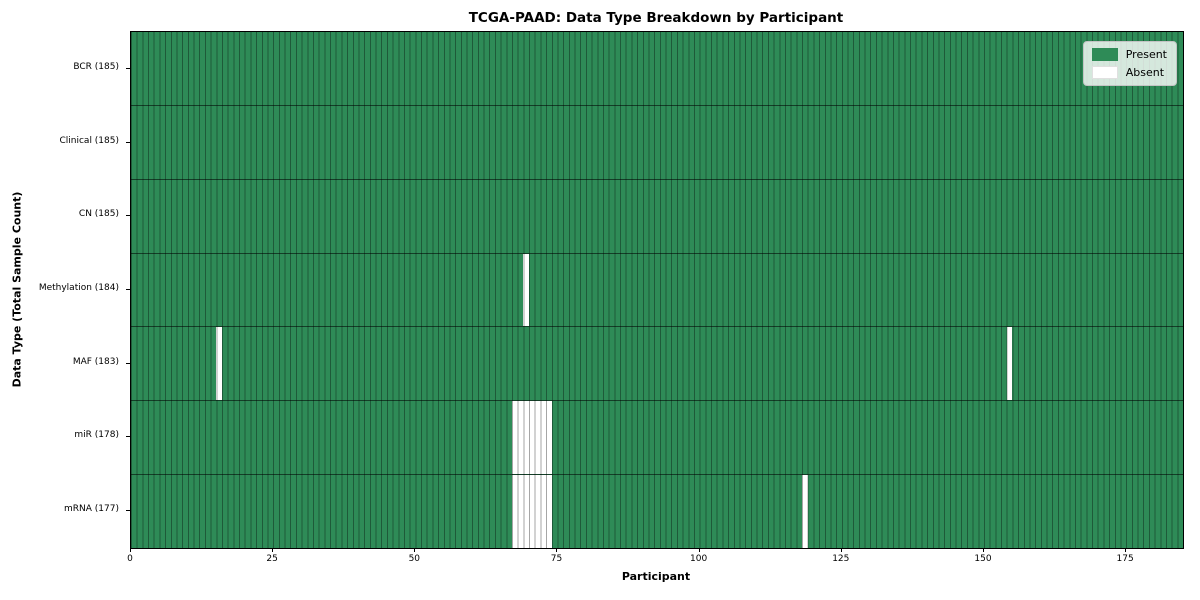  What do you see at coordinates (1129, 63) in the screenshot?
I see `legend: Present Absent` at bounding box center [1129, 63].